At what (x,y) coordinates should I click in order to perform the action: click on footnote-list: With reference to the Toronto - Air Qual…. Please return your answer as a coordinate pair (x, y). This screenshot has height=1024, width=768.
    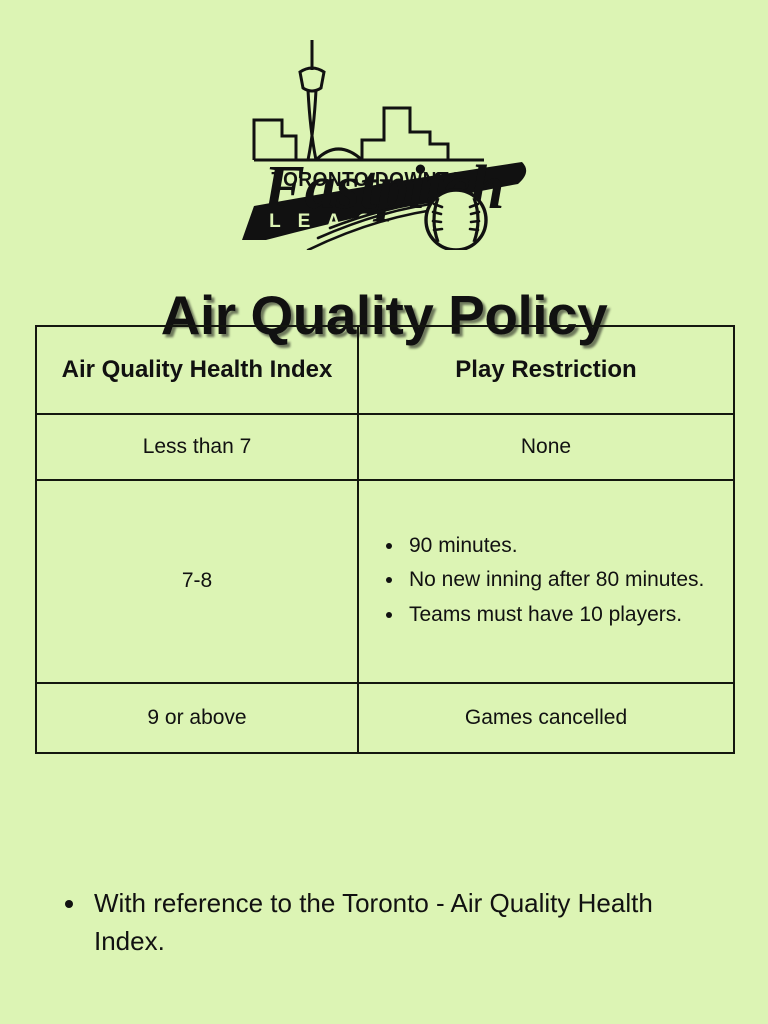
    Looking at the image, I should click on (372, 922).